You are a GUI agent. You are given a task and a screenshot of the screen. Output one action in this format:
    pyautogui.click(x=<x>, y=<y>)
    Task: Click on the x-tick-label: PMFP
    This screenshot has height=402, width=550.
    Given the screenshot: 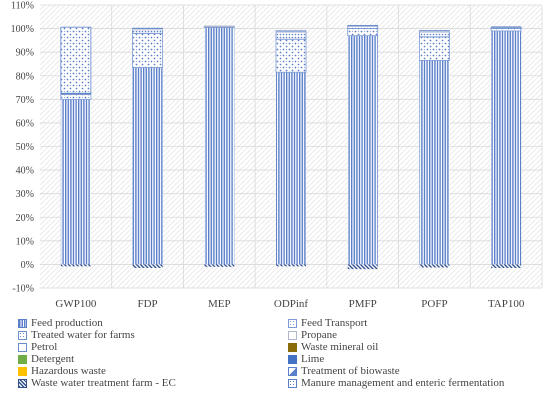 What is the action you would take?
    pyautogui.click(x=363, y=304)
    